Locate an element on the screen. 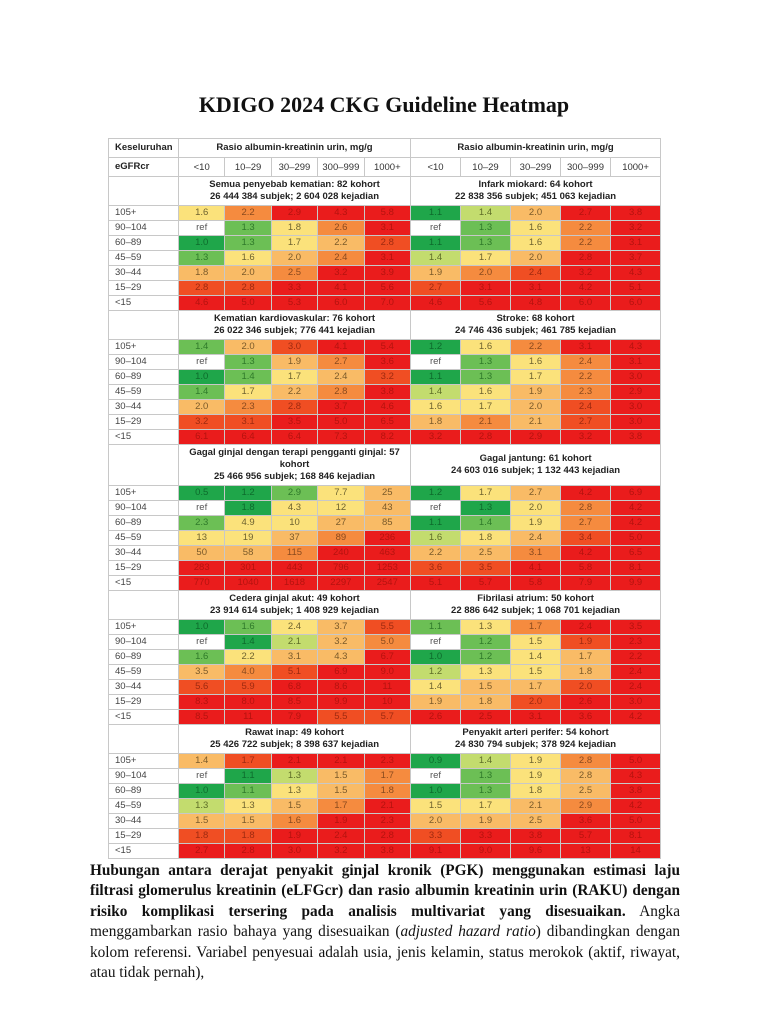 This screenshot has height=1024, width=768. heatmap-row: 15–29 1.8 1.8 1.9 2.4 2.8 3.3 3.3 3.8 5.7 8.1 is located at coordinates (385, 836).